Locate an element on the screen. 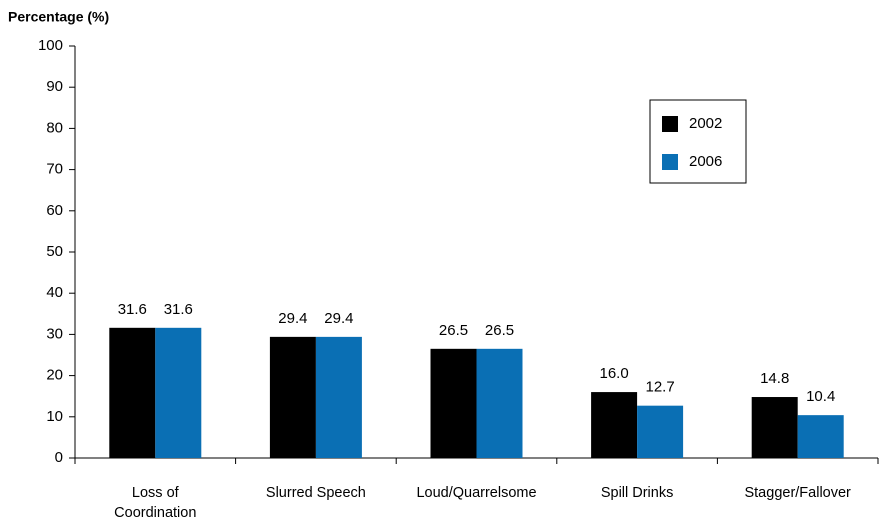  data-label: 12.7 is located at coordinates (659, 387).